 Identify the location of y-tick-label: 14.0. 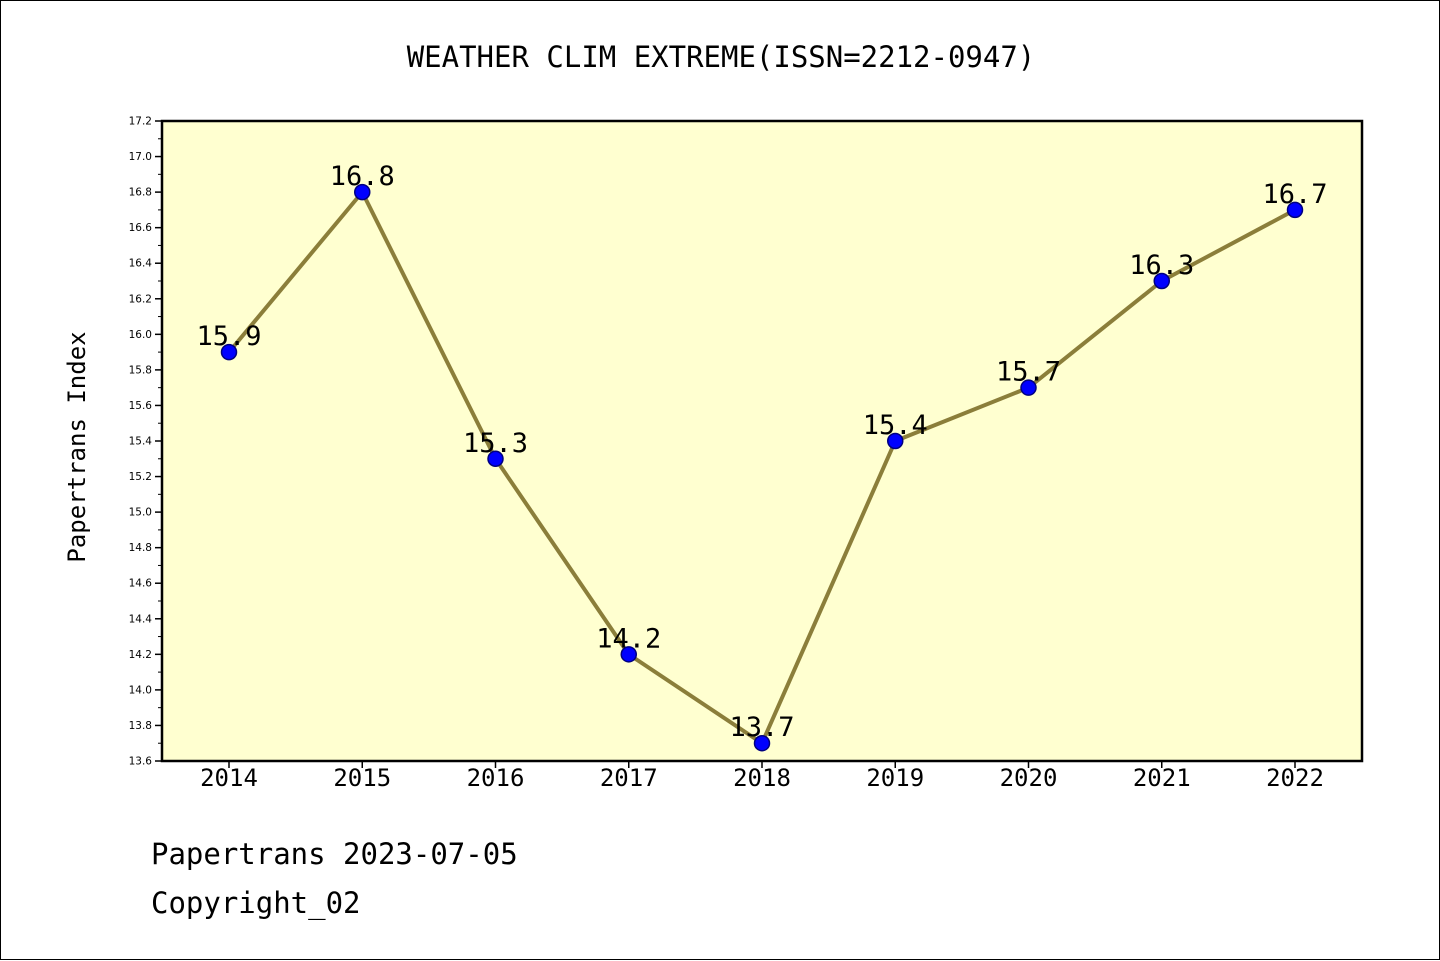
(140, 690).